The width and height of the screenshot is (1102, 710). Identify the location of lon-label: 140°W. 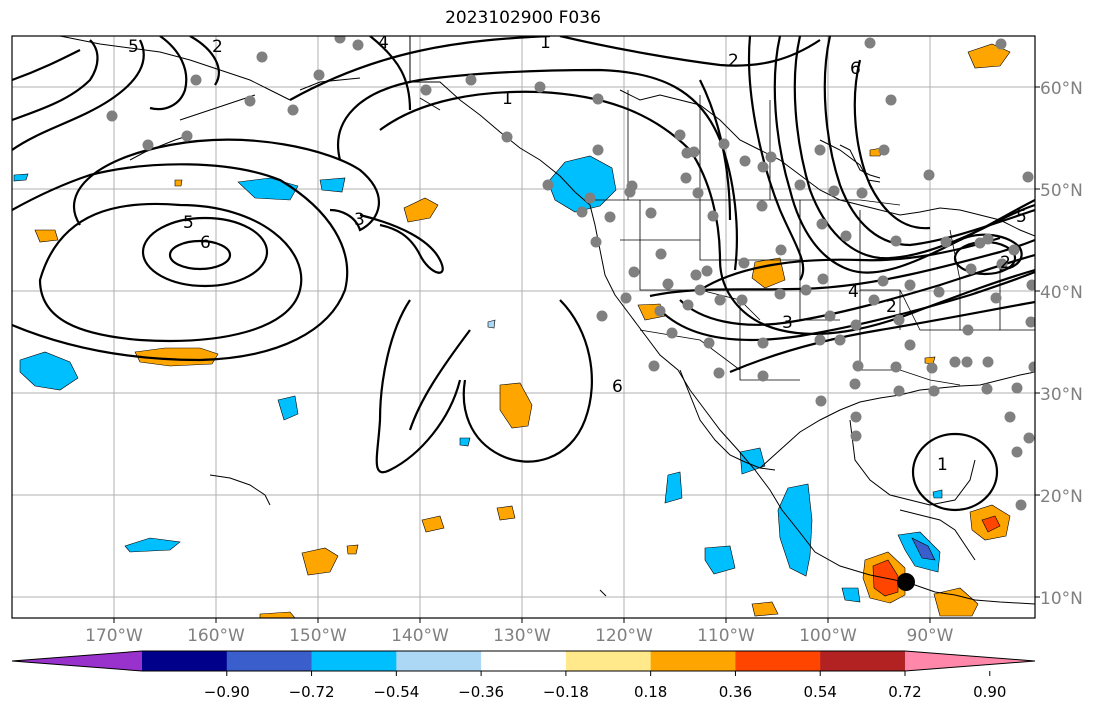
(420, 636).